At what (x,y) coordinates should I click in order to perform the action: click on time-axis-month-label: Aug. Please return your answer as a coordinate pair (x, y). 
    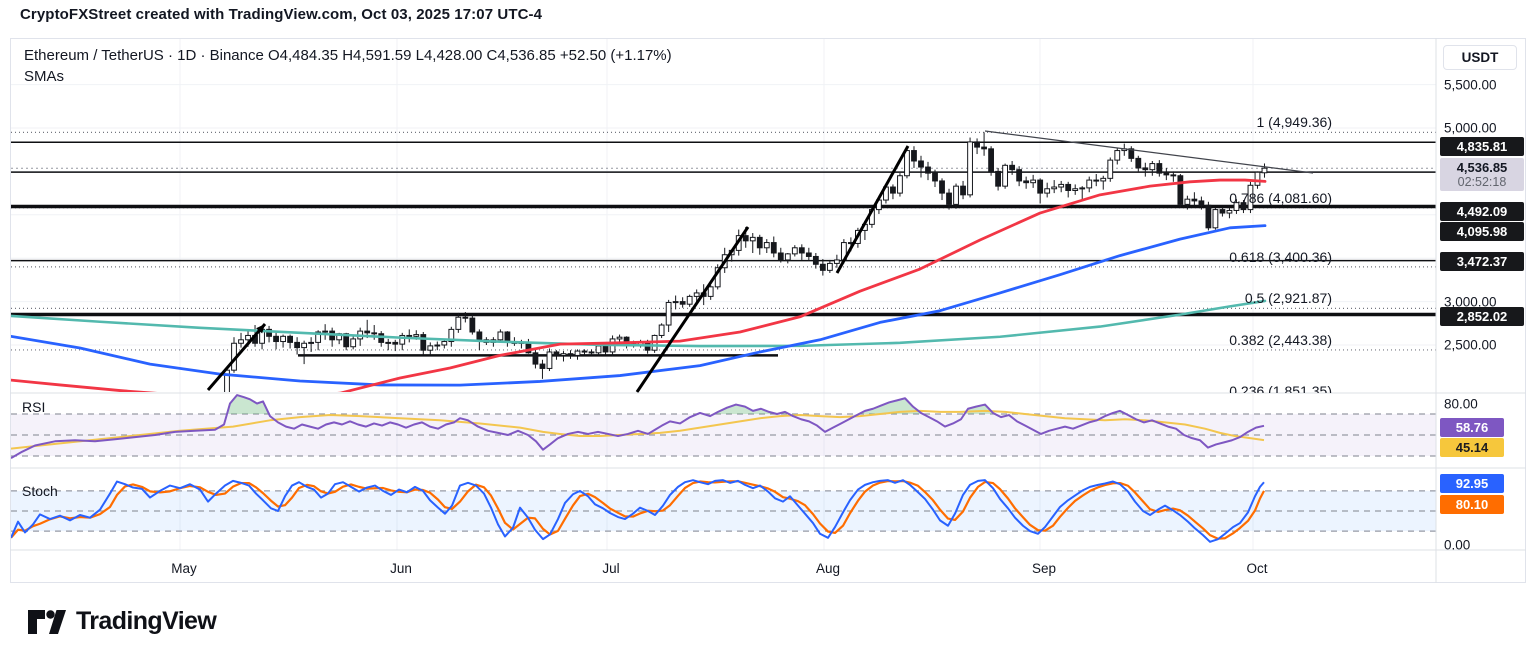
    Looking at the image, I should click on (828, 568).